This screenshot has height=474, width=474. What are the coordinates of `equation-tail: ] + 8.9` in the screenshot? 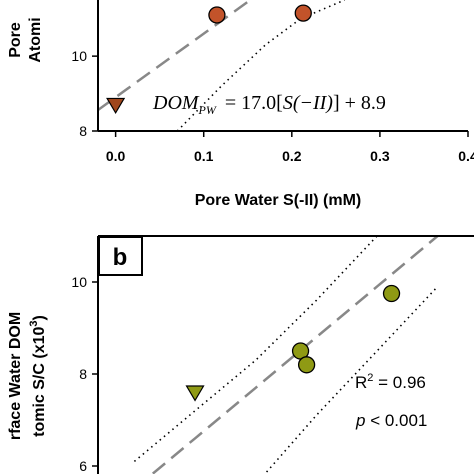 It's located at (359, 103).